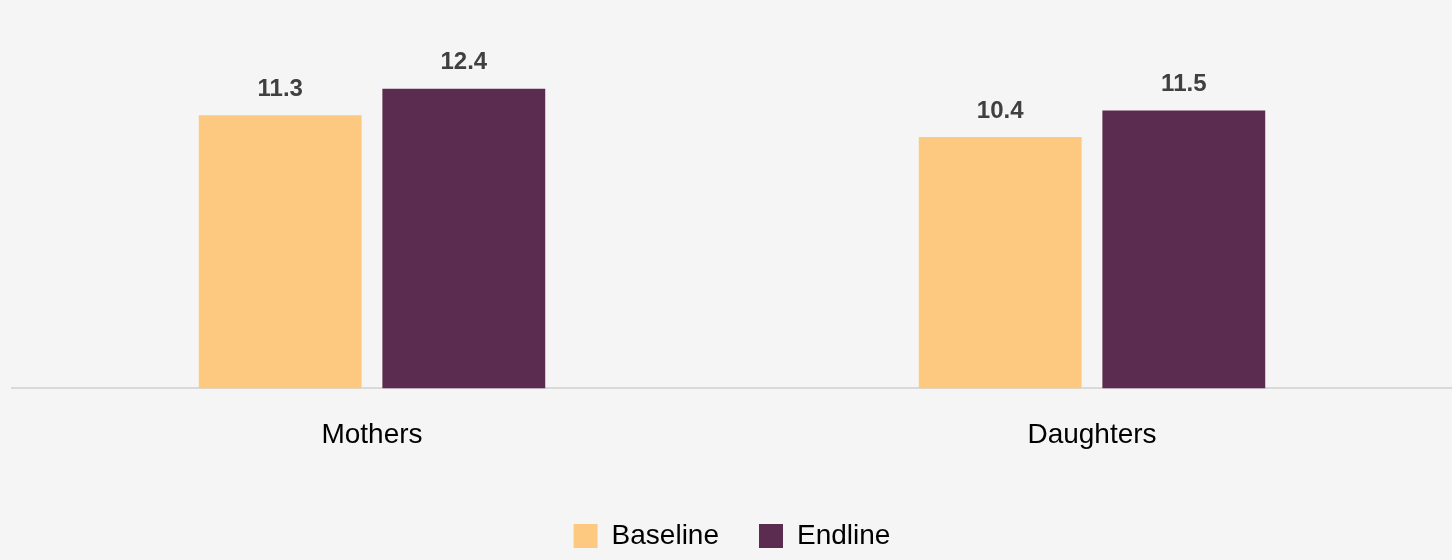 Image resolution: width=1452 pixels, height=560 pixels. I want to click on data-label: 10.4, so click(1000, 109).